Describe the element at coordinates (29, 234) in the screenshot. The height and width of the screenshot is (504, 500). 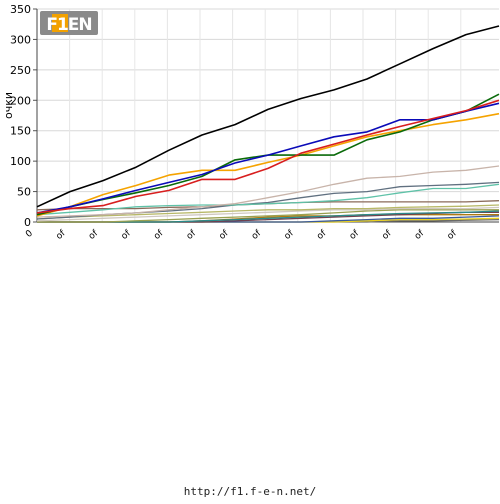
I see `x-tick-label: 0` at that location.